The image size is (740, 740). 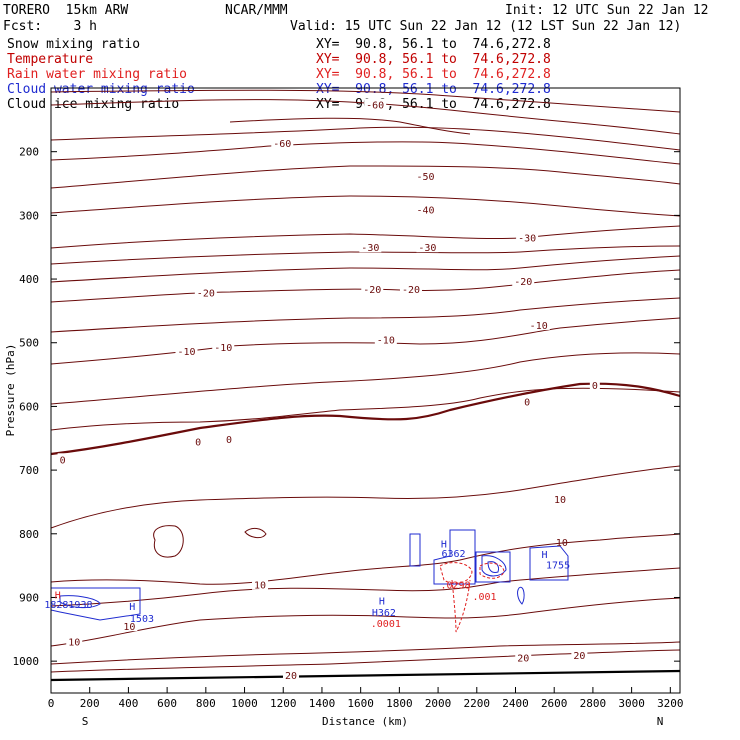 I want to click on temperature-contour-label: -40, so click(x=425, y=211).